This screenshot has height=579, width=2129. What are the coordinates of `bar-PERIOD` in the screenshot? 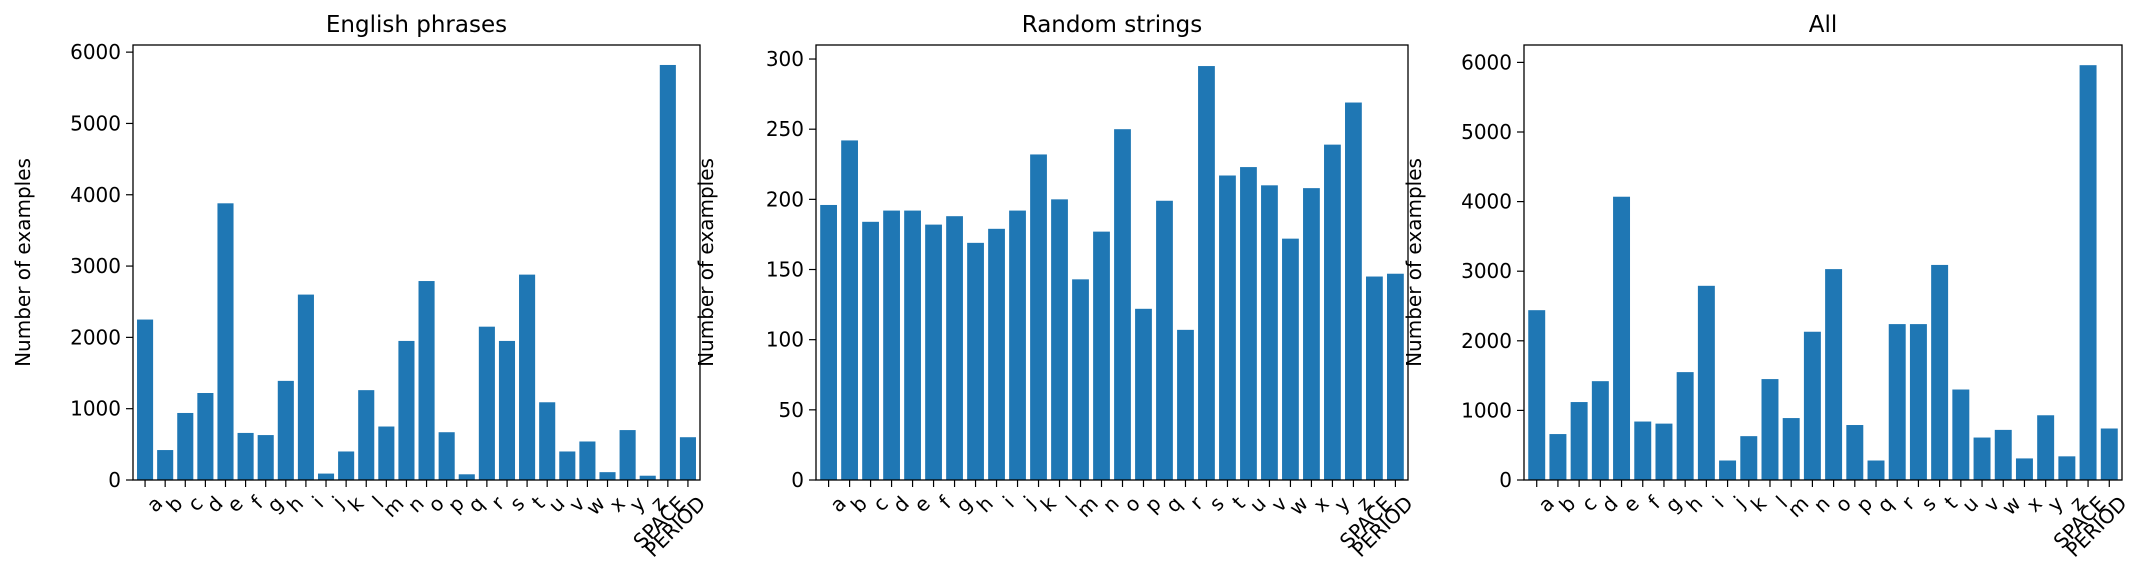 It's located at (2109, 454).